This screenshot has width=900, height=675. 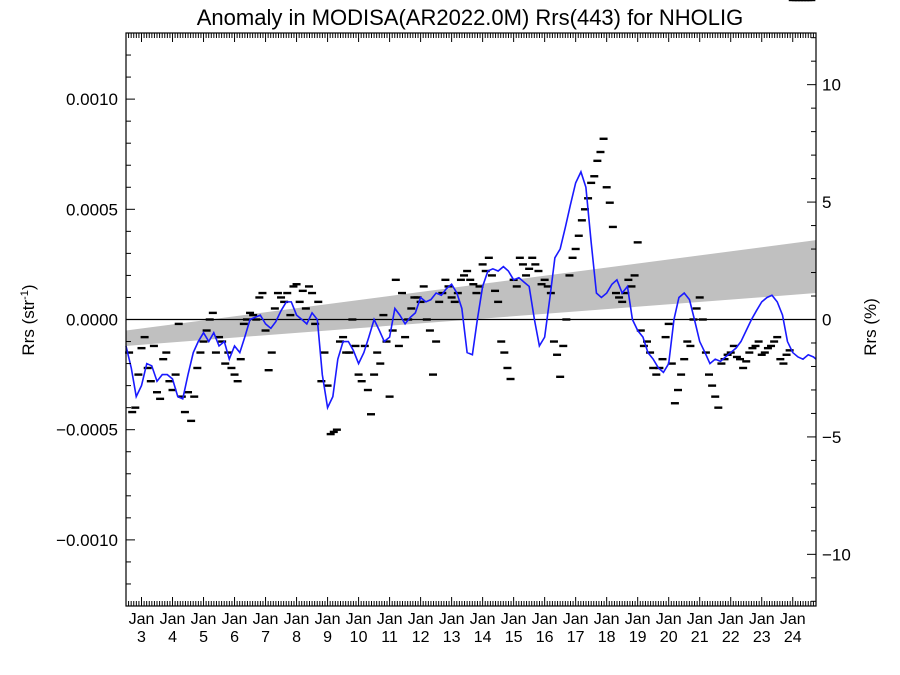 I want to click on x-tick-label-year: 17, so click(x=576, y=637).